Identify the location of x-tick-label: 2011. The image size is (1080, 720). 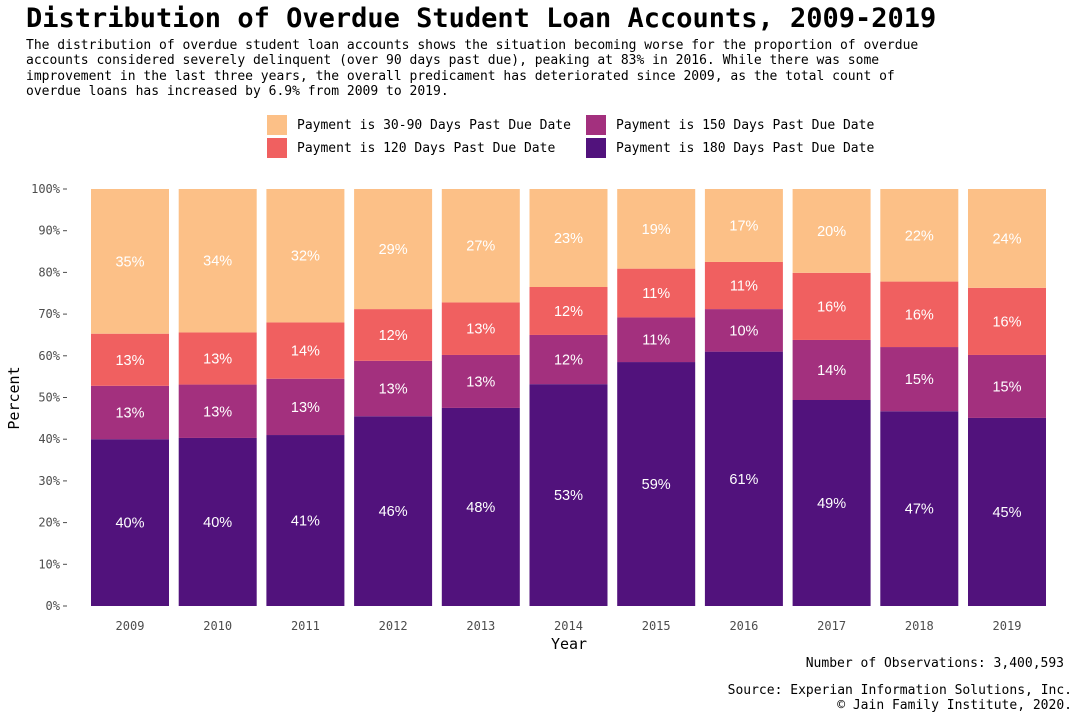
(305, 626).